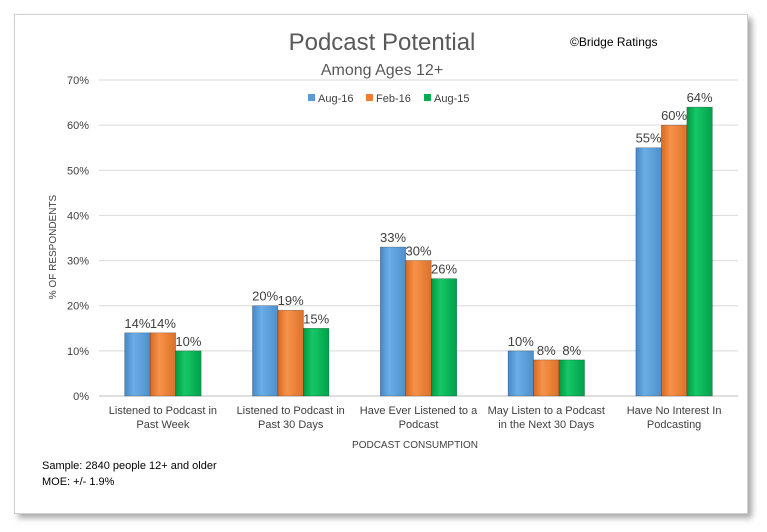 The width and height of the screenshot is (767, 532). What do you see at coordinates (546, 425) in the screenshot?
I see `category-label: in the Next 30 Days` at bounding box center [546, 425].